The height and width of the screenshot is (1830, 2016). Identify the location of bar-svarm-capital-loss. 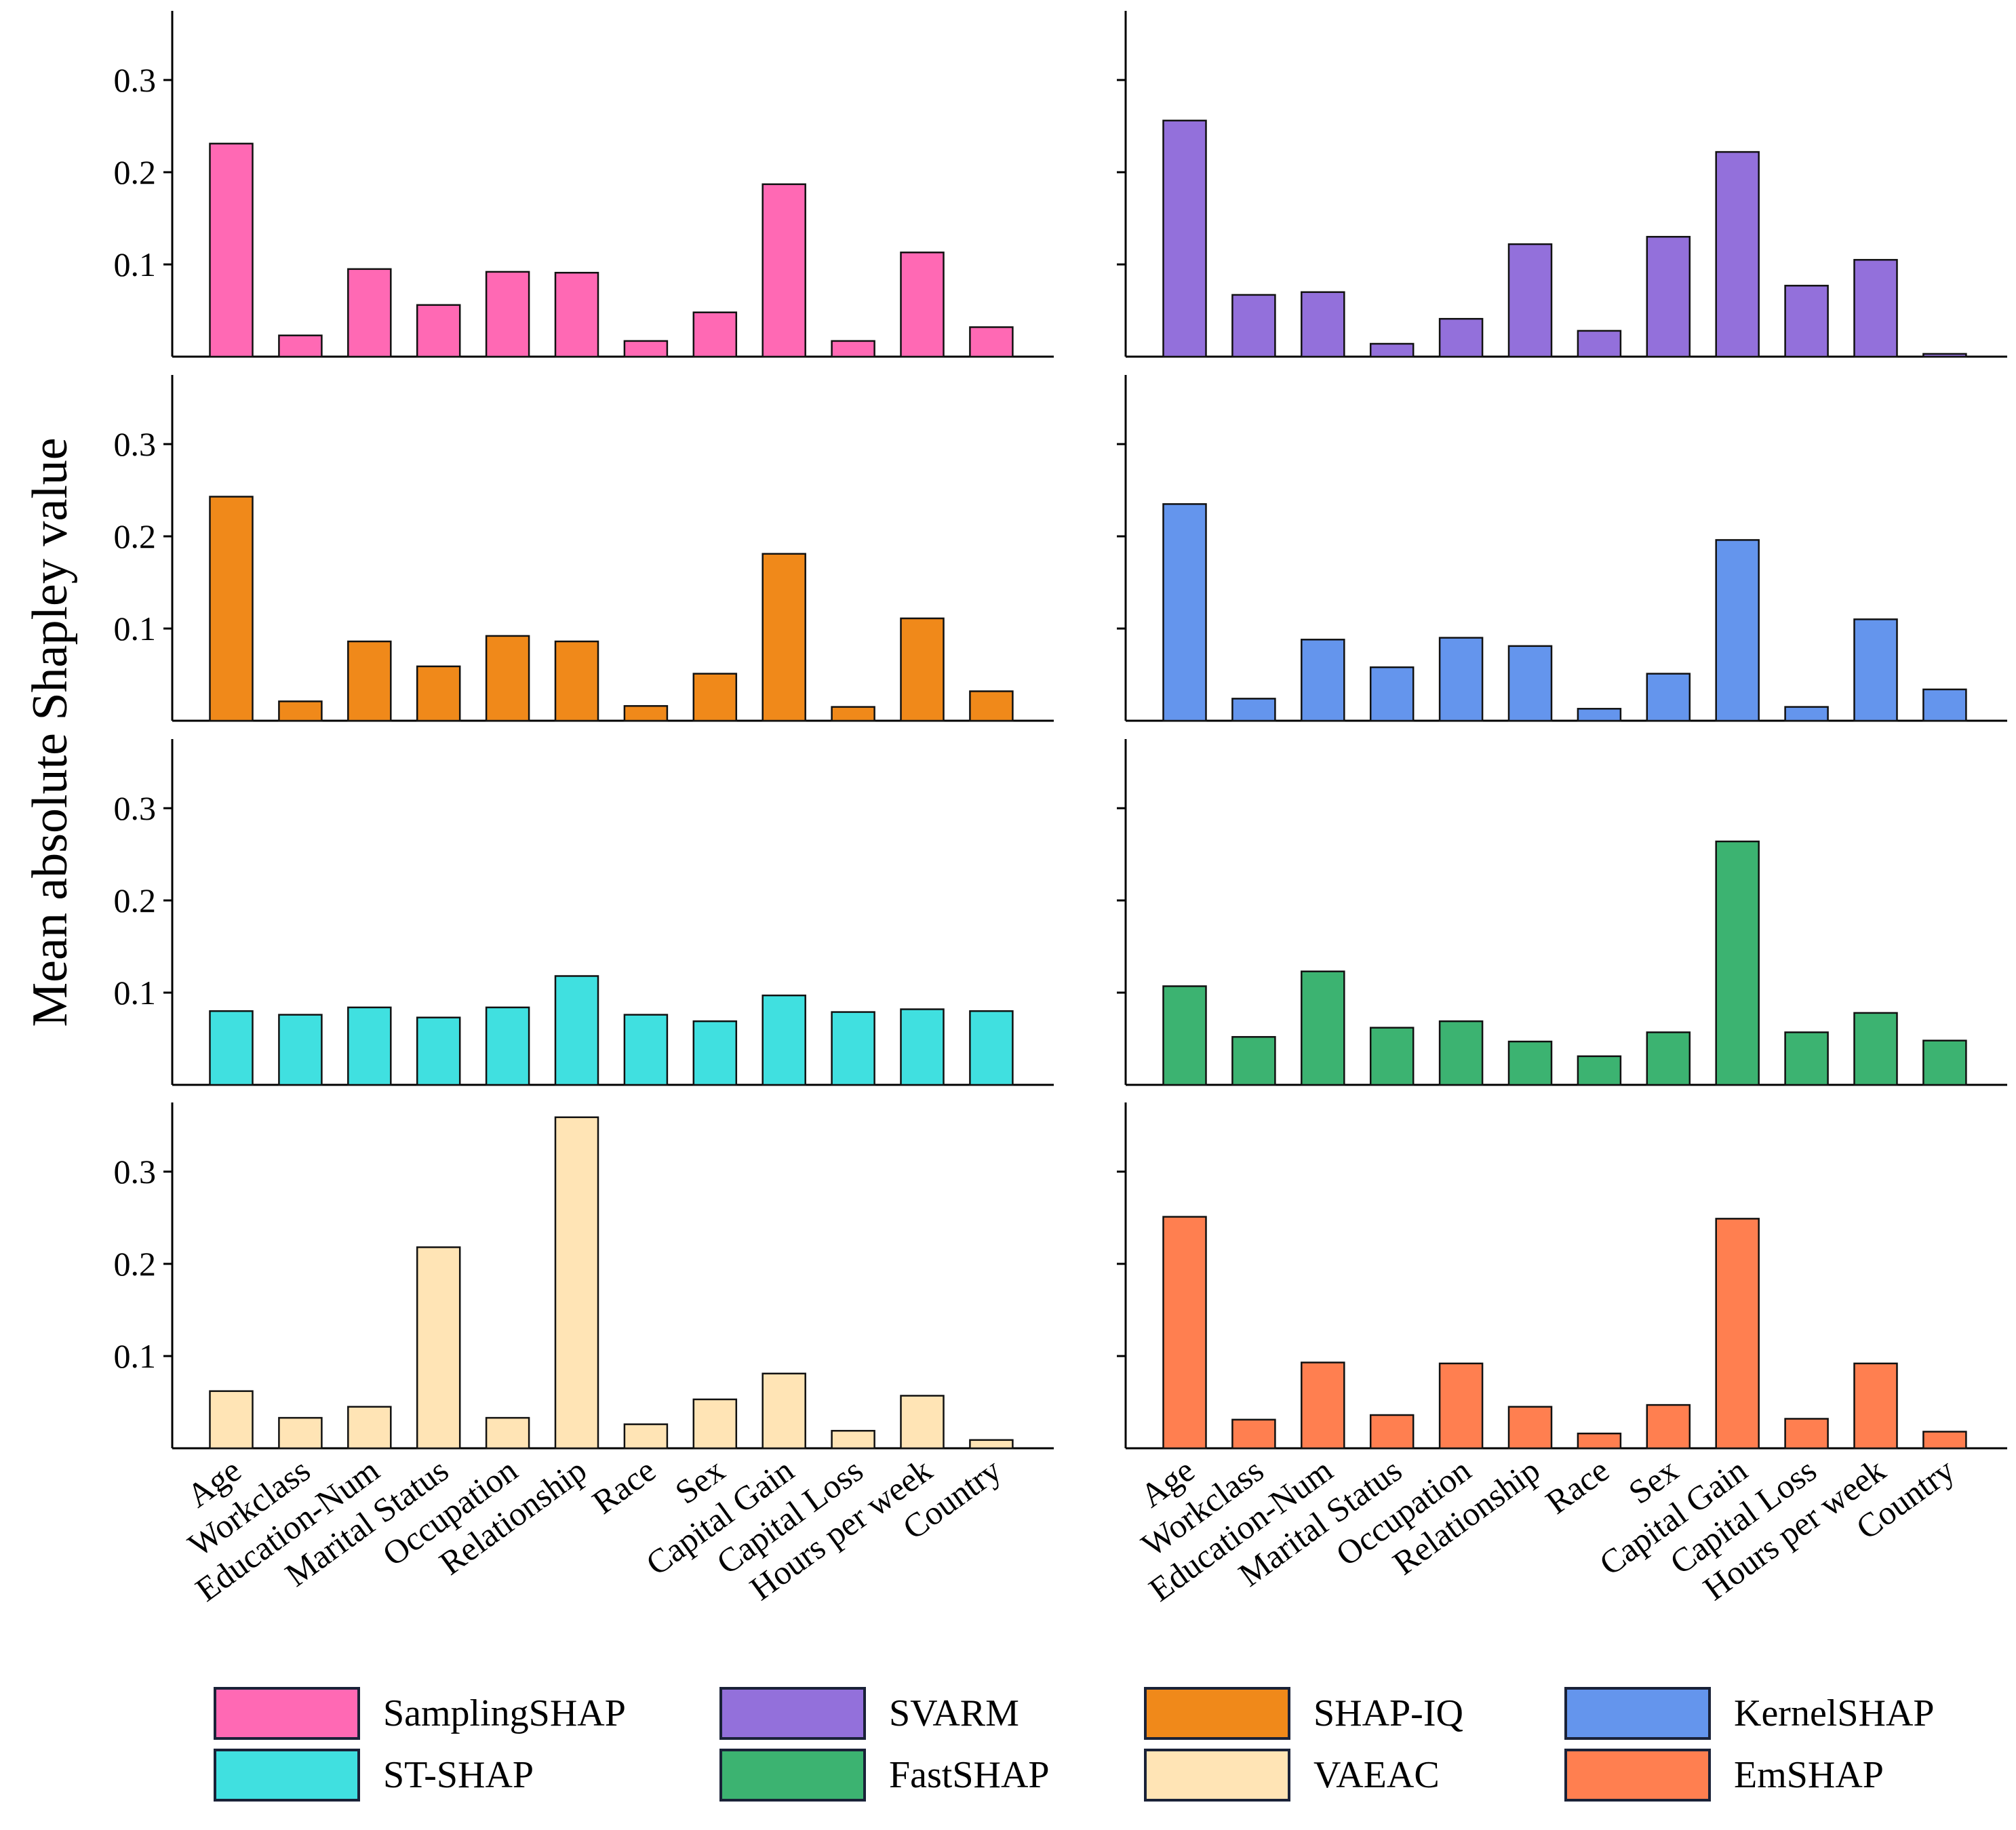
(1806, 321).